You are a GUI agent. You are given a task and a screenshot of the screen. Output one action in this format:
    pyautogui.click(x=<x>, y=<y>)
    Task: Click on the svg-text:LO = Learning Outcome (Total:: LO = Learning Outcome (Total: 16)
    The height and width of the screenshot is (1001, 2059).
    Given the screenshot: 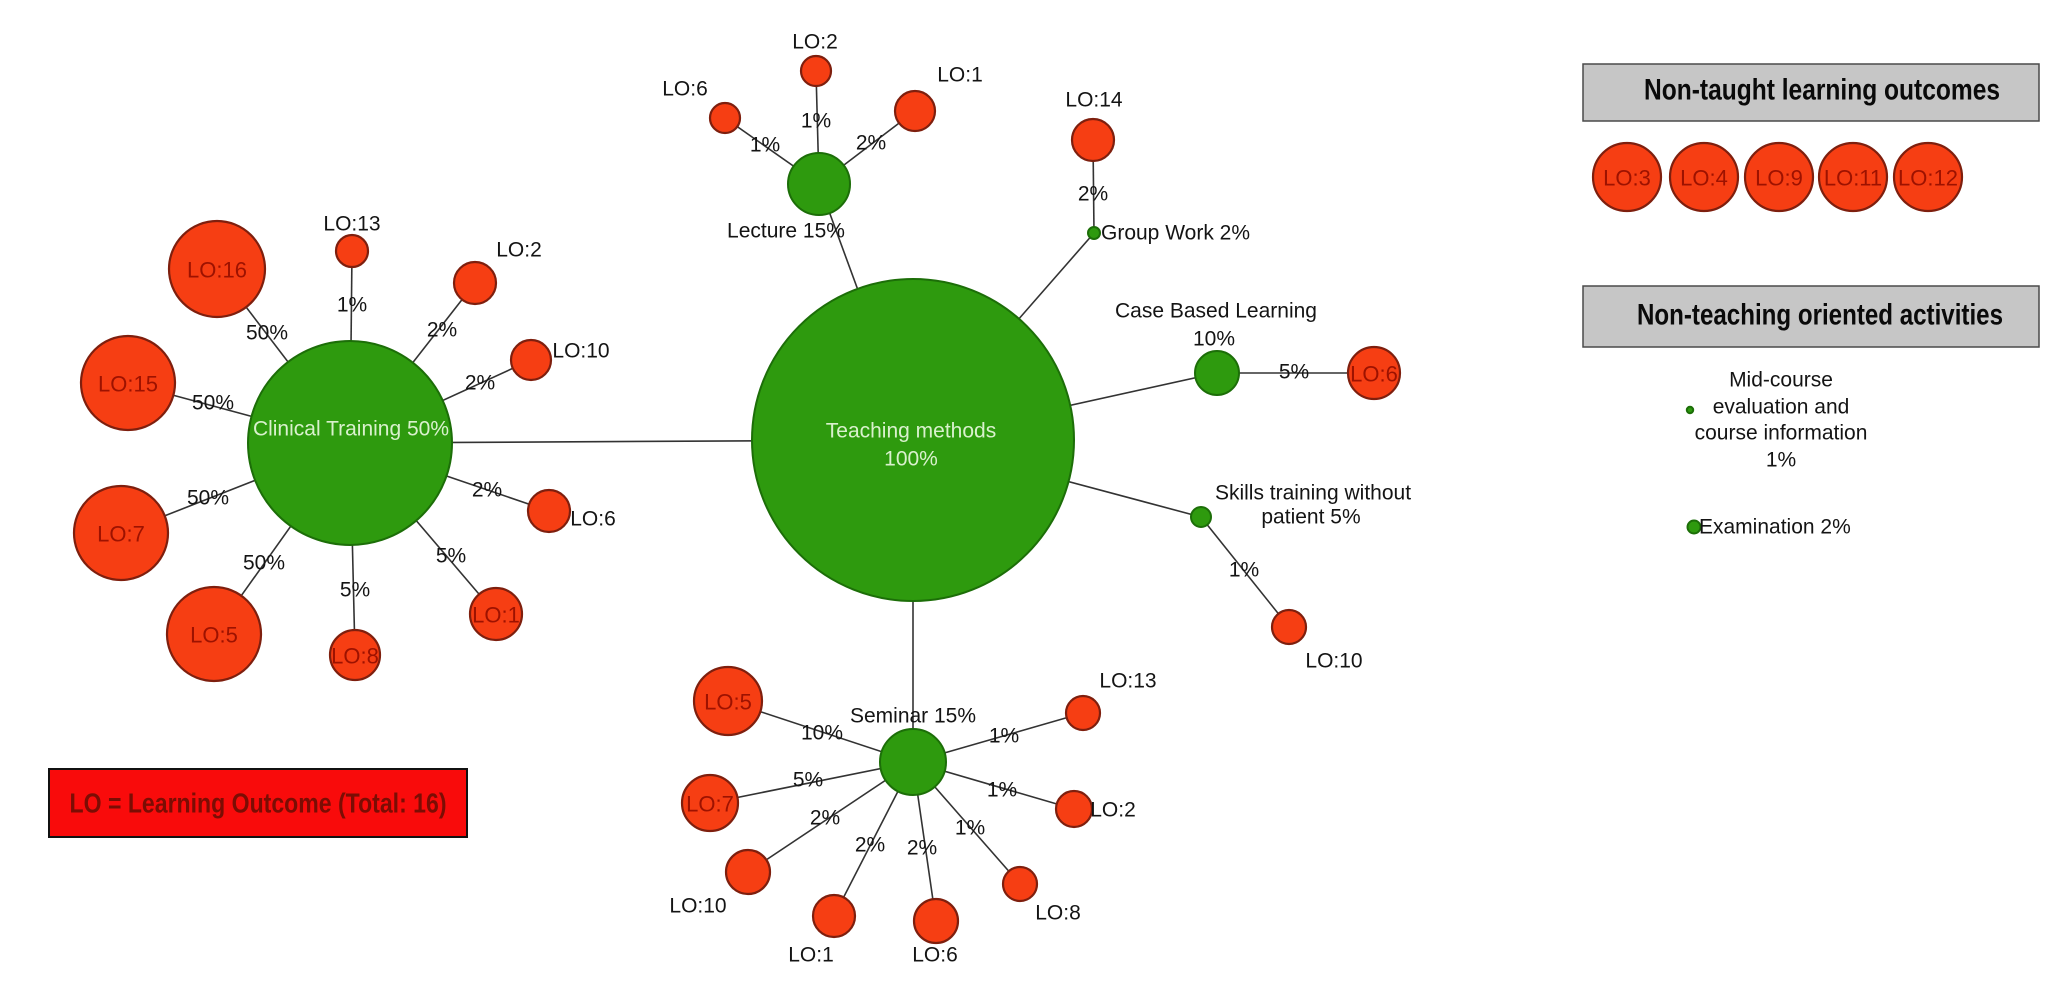 What is the action you would take?
    pyautogui.click(x=258, y=803)
    